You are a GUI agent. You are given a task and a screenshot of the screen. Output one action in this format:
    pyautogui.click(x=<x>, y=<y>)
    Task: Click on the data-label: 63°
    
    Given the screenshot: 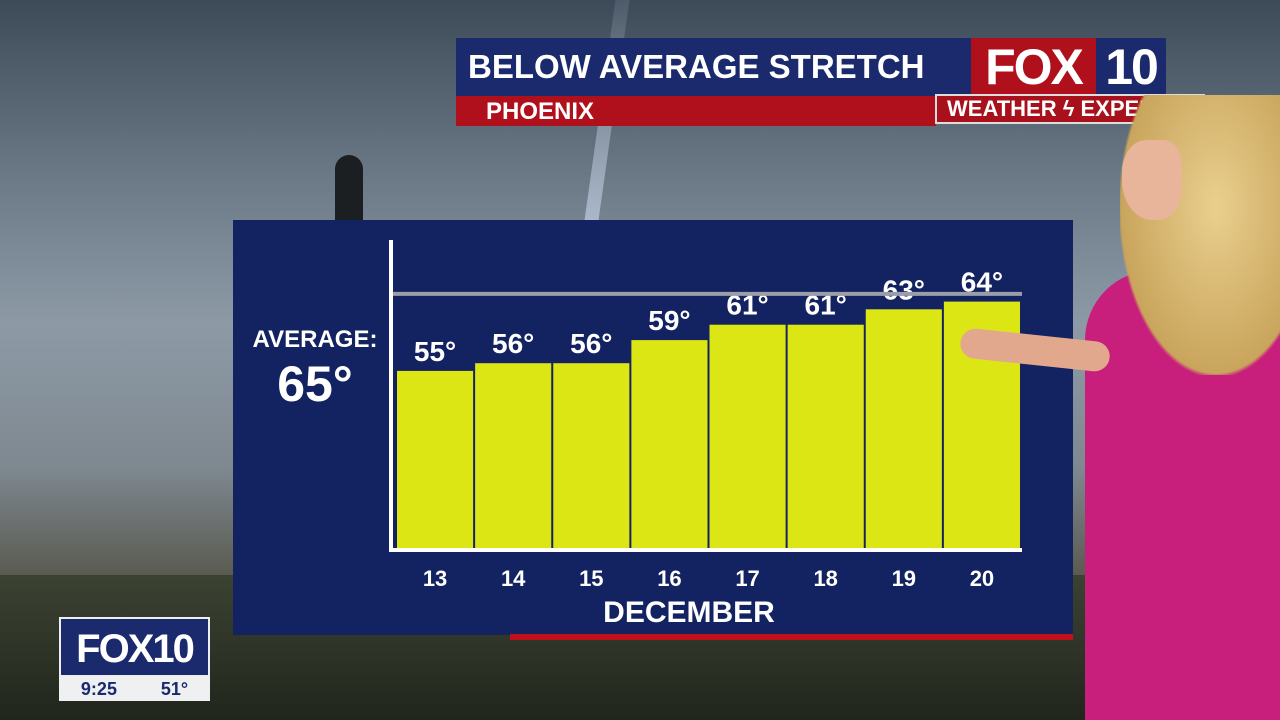 What is the action you would take?
    pyautogui.click(x=904, y=289)
    